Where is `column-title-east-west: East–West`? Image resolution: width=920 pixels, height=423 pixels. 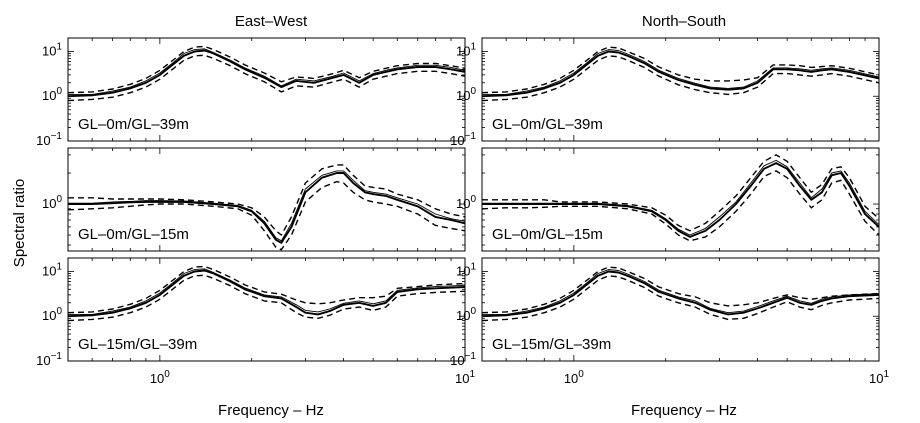
column-title-east-west: East–West is located at coordinates (271, 21).